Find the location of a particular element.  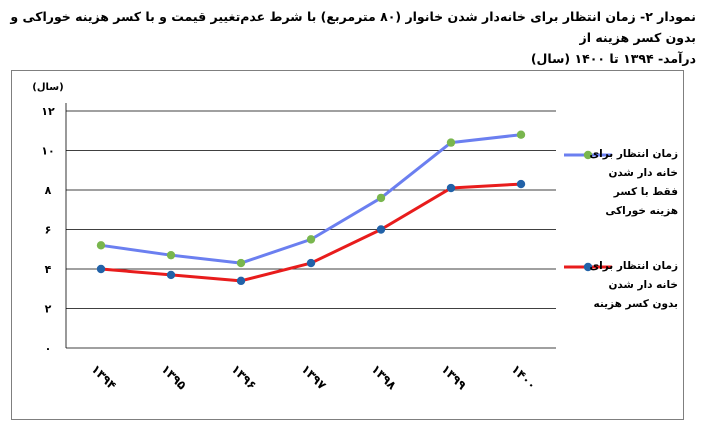

x-tick-label: ۱۳۹۴ is located at coordinates (104, 377).